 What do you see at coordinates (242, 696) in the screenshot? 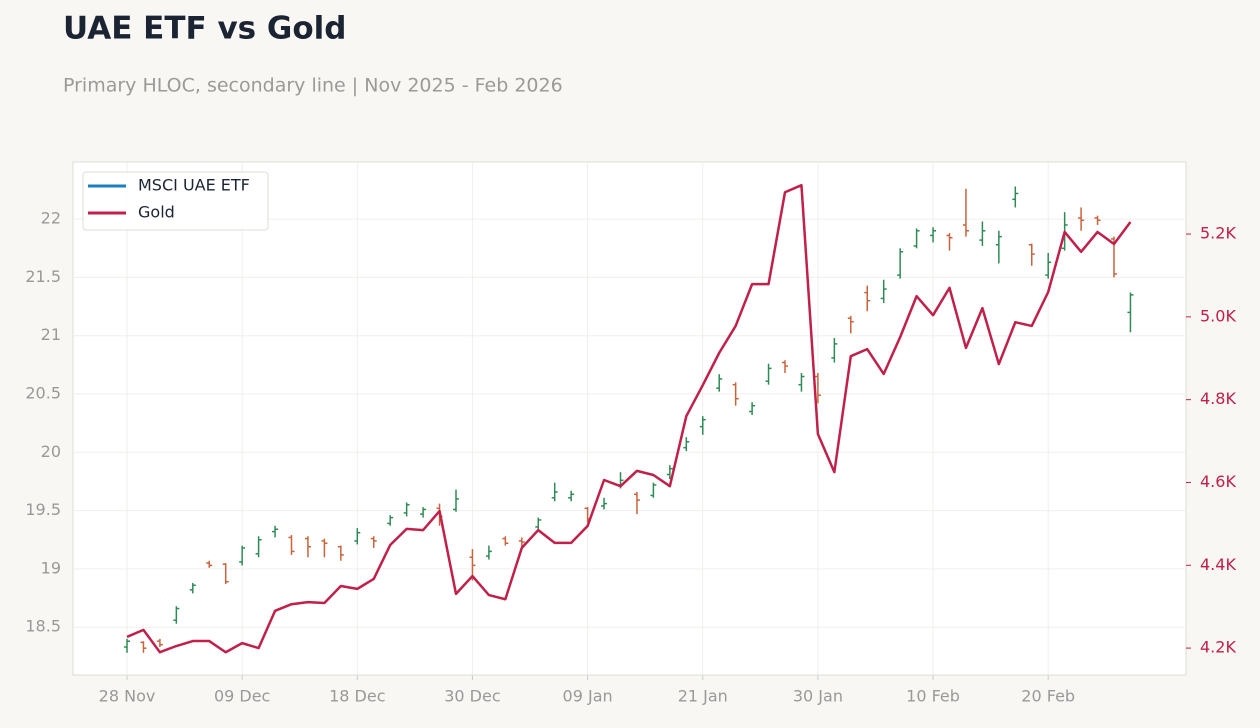
I see `x-tick-label: 09 Dec` at bounding box center [242, 696].